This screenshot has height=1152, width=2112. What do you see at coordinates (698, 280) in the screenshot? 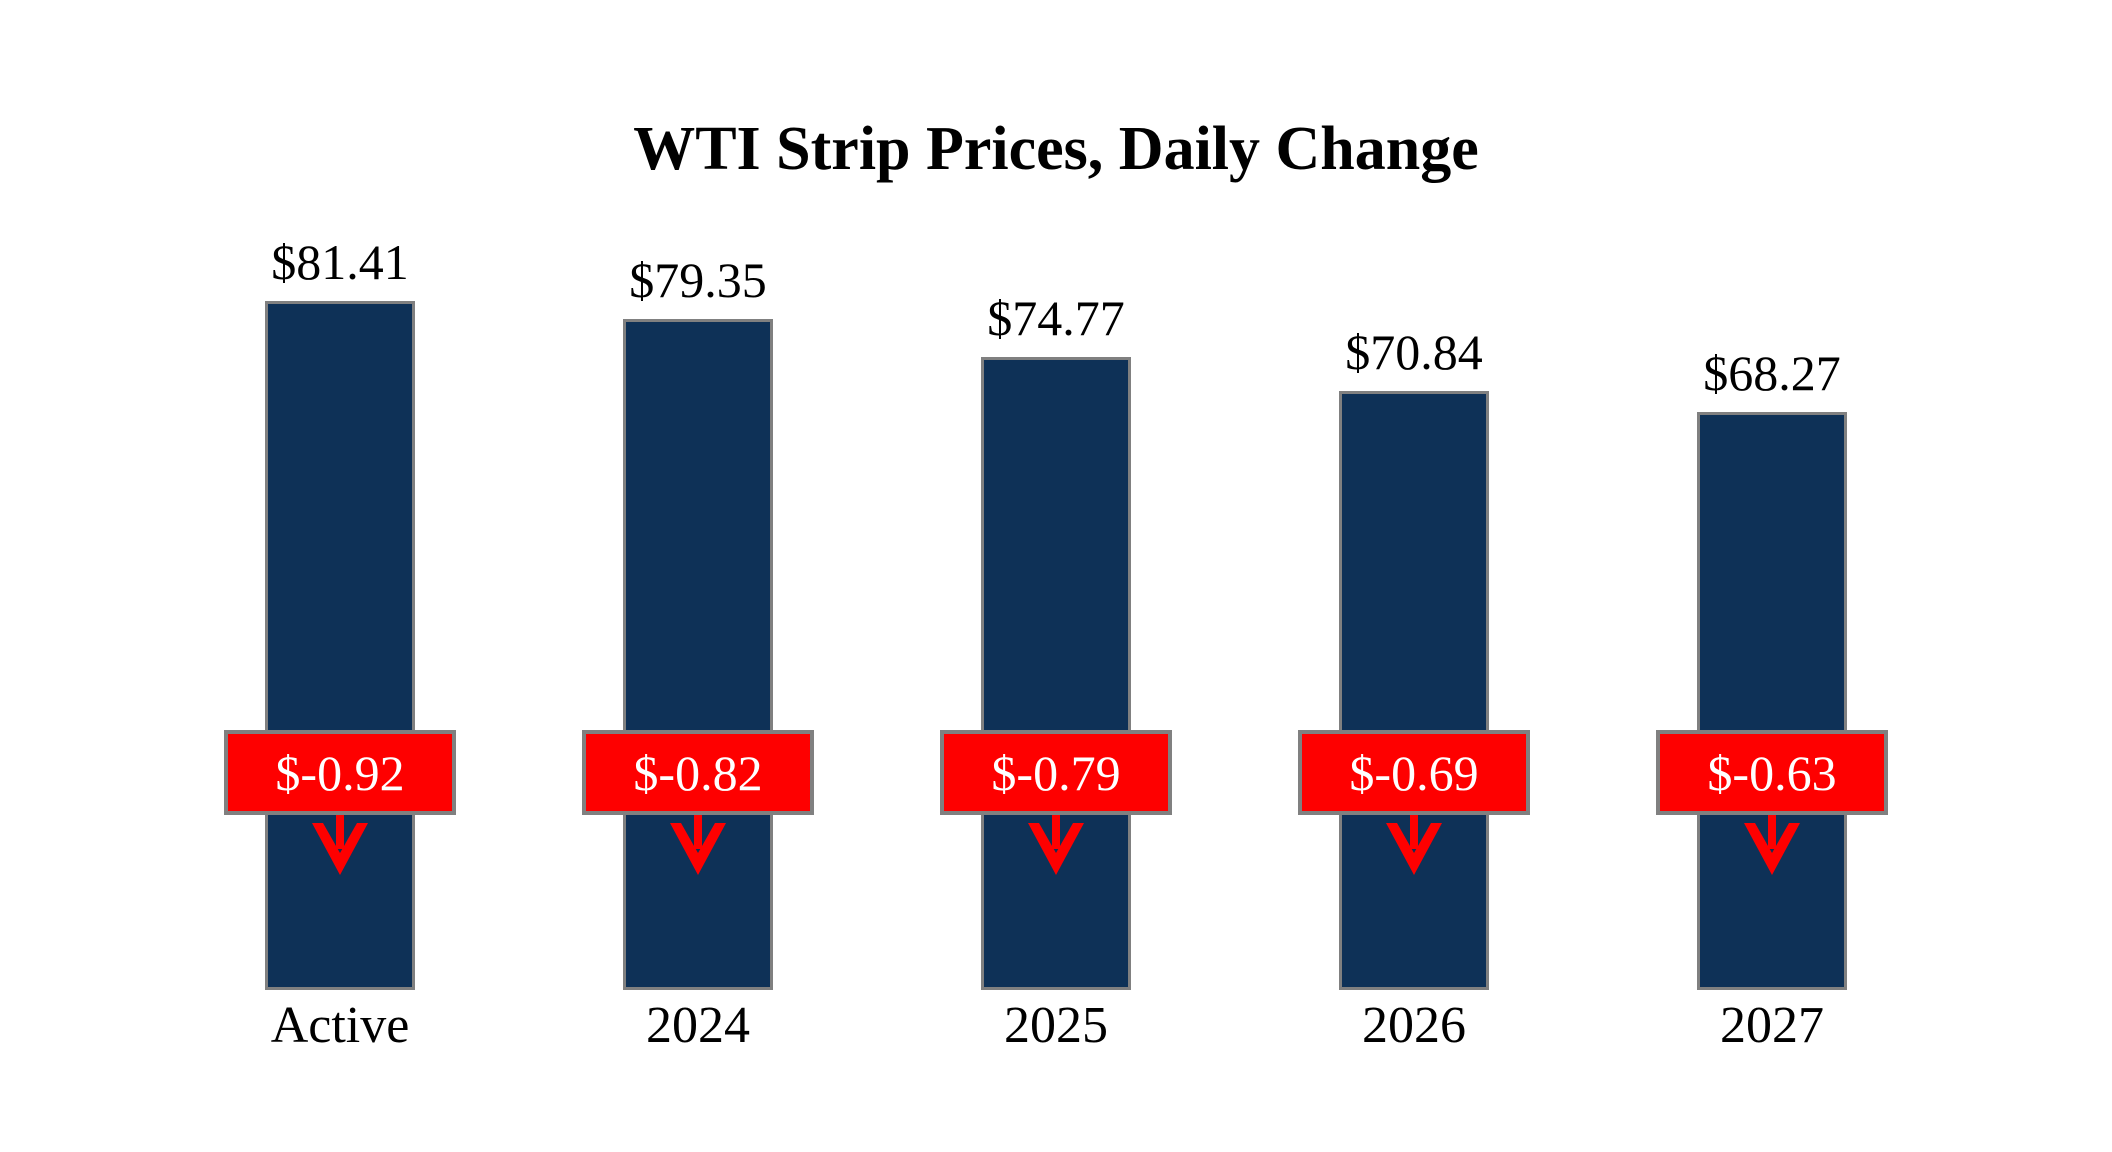
I see `bar-value-label: $79.35` at bounding box center [698, 280].